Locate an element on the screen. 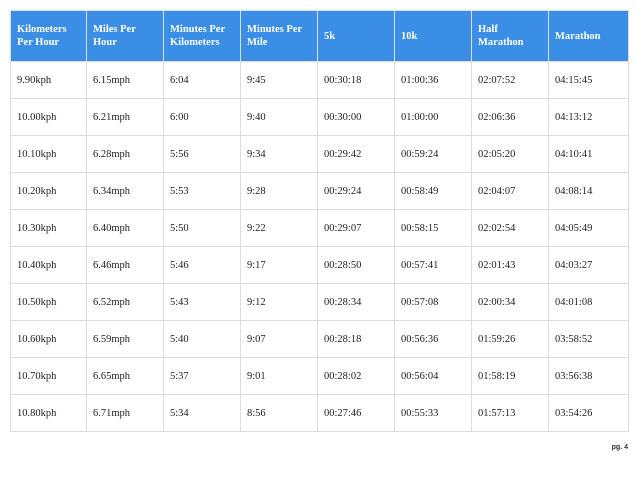 The height and width of the screenshot is (493, 638). cell-10k: 00:58:15 is located at coordinates (433, 228).